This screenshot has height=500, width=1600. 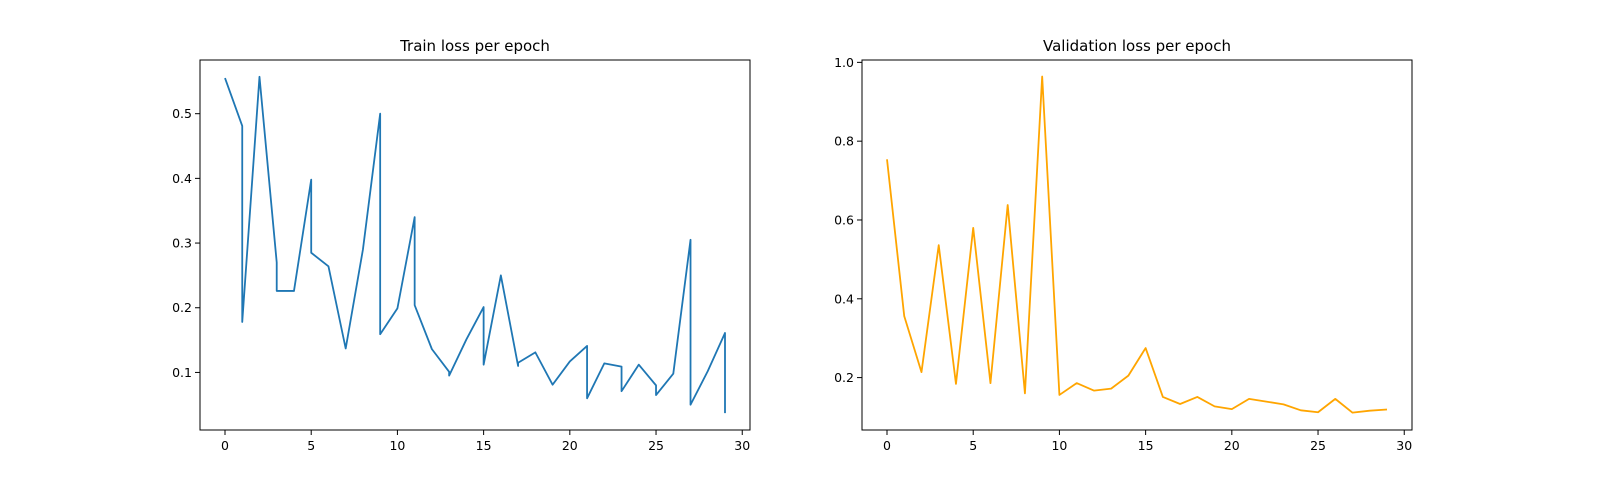 What do you see at coordinates (844, 219) in the screenshot?
I see `y-tick-label: 0.6` at bounding box center [844, 219].